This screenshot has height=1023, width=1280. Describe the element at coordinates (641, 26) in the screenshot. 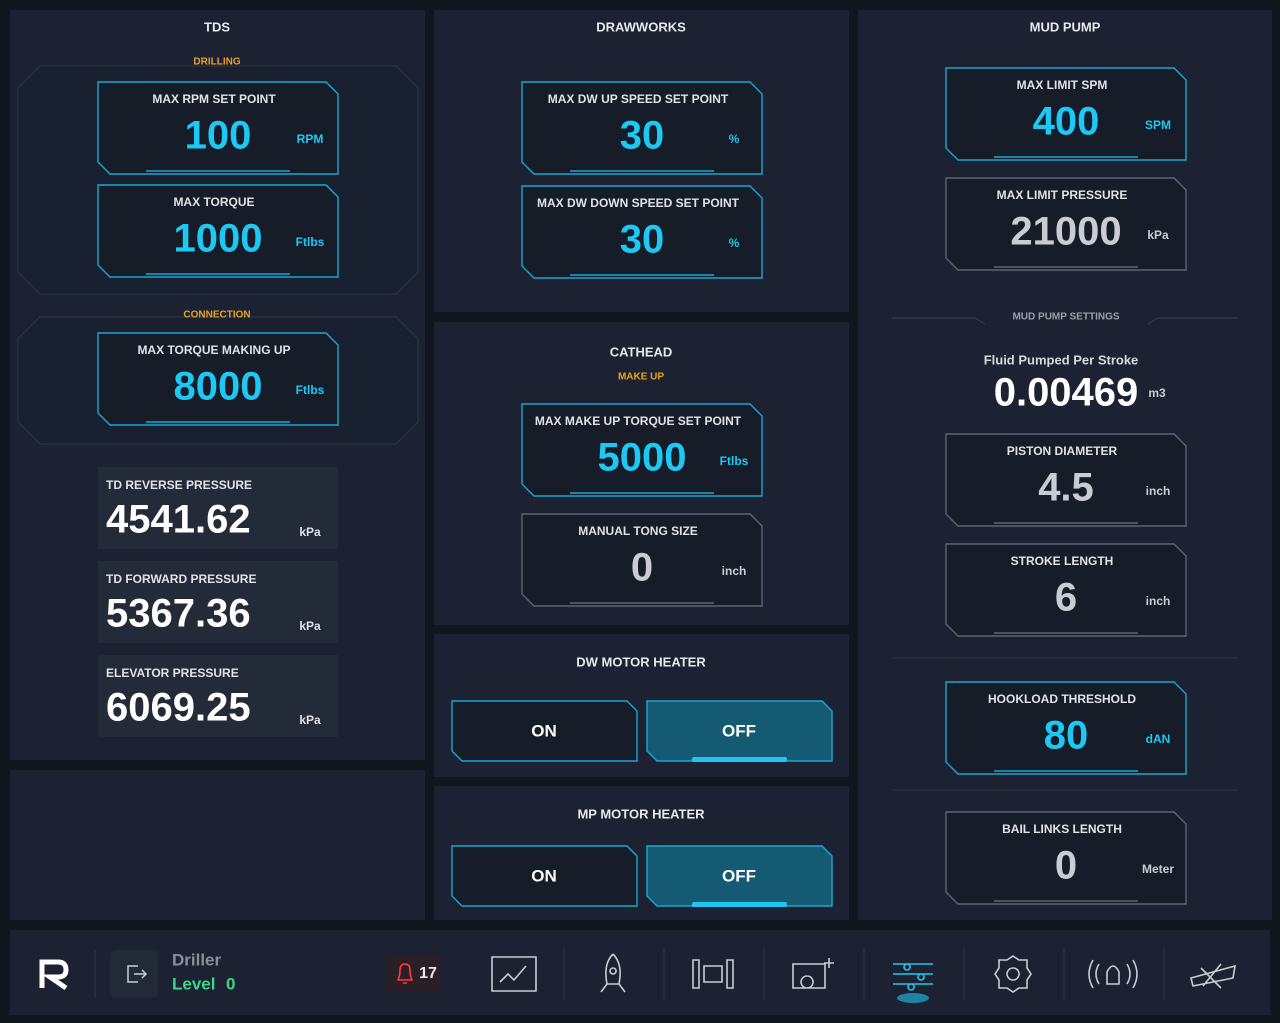

I see `panel-title: DRAWWORKS` at that location.